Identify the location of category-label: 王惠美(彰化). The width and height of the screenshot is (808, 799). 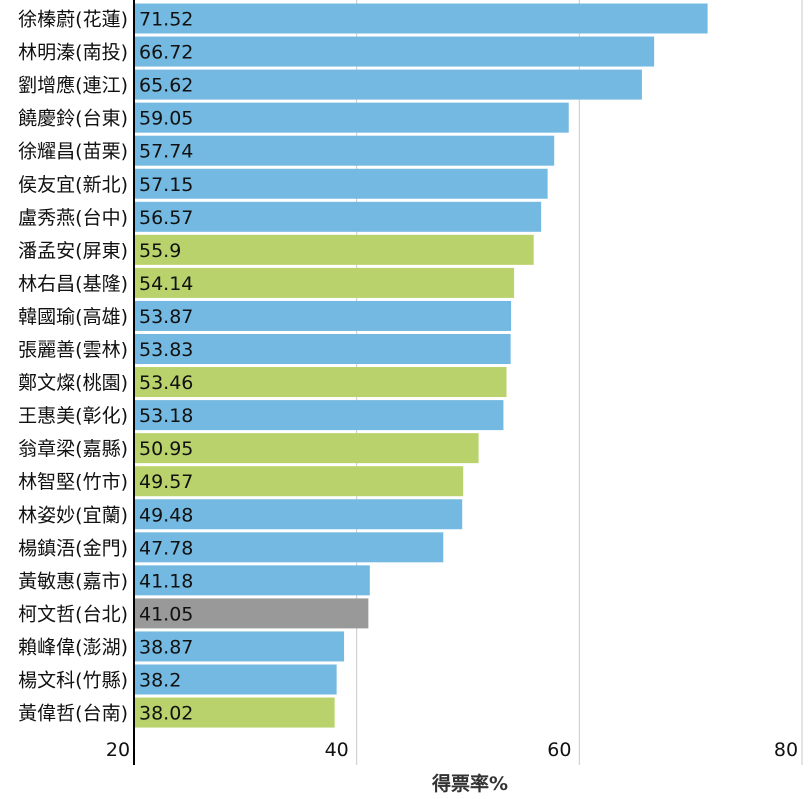
(73, 416).